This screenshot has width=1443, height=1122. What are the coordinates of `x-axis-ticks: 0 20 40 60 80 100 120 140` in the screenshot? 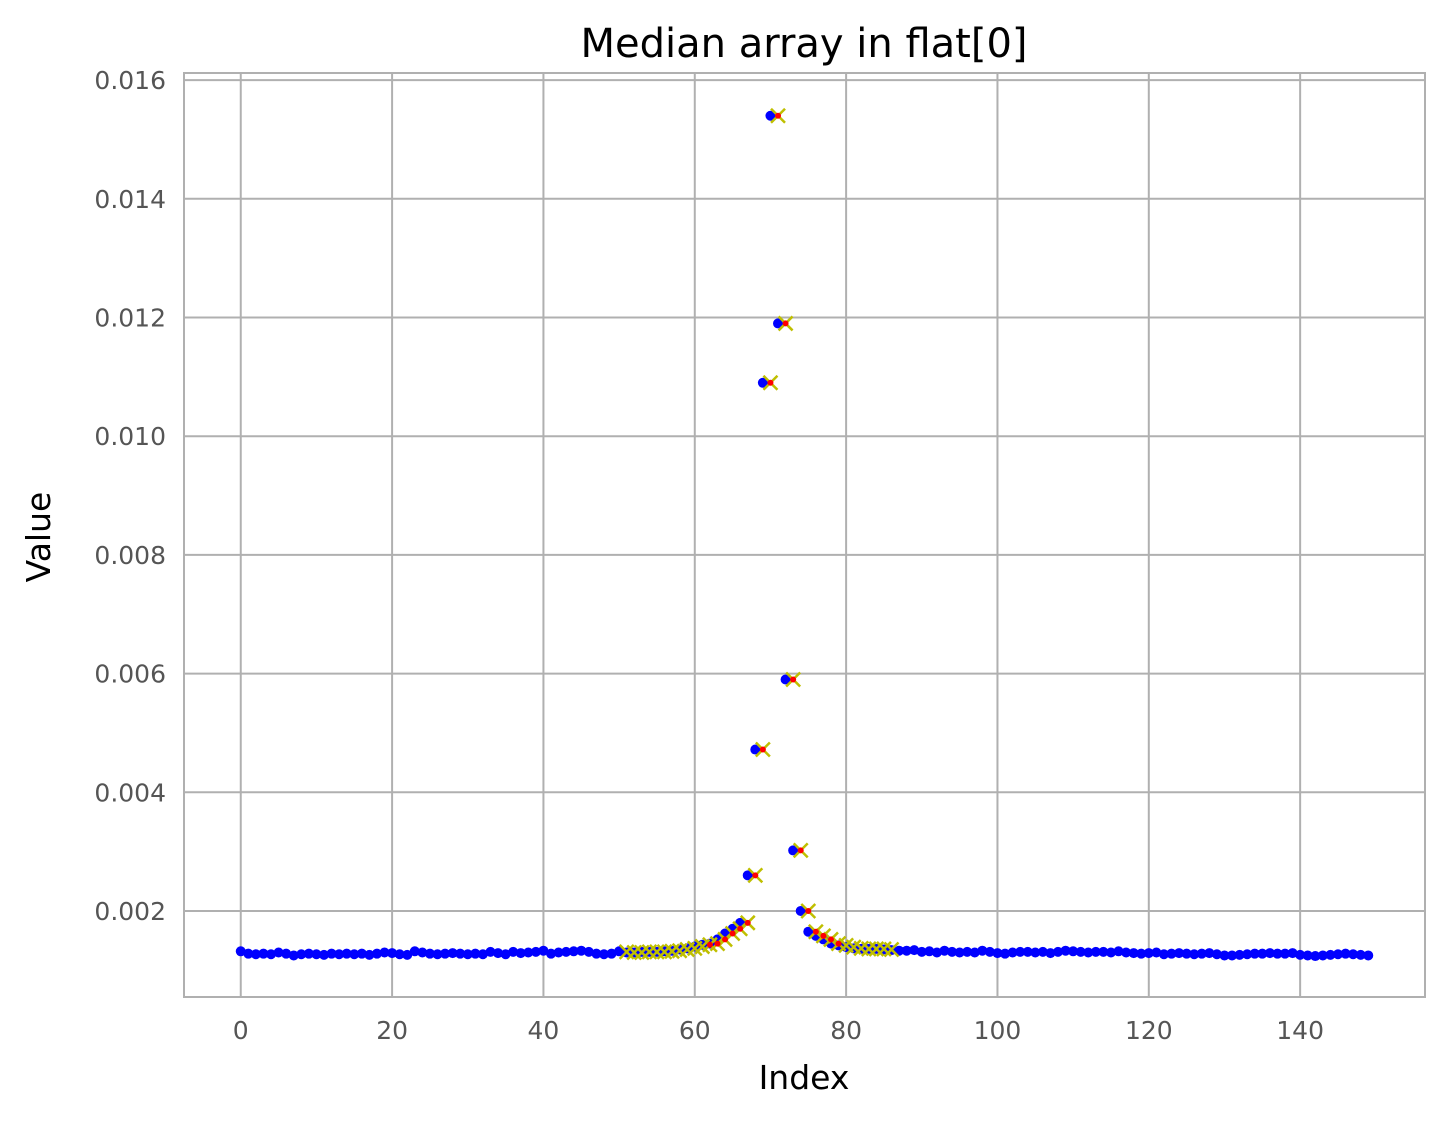 It's located at (778, 1030).